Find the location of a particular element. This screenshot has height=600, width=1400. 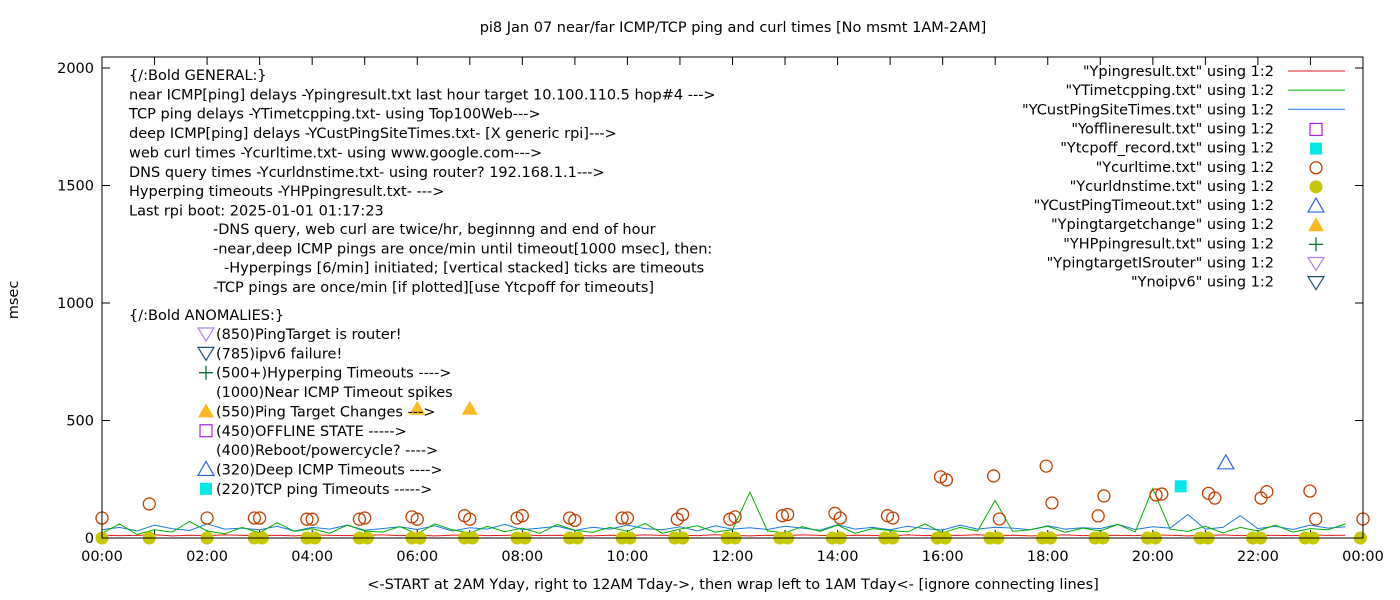

legend-label: "Ynoipv6" using 1:2 is located at coordinates (1202, 283).